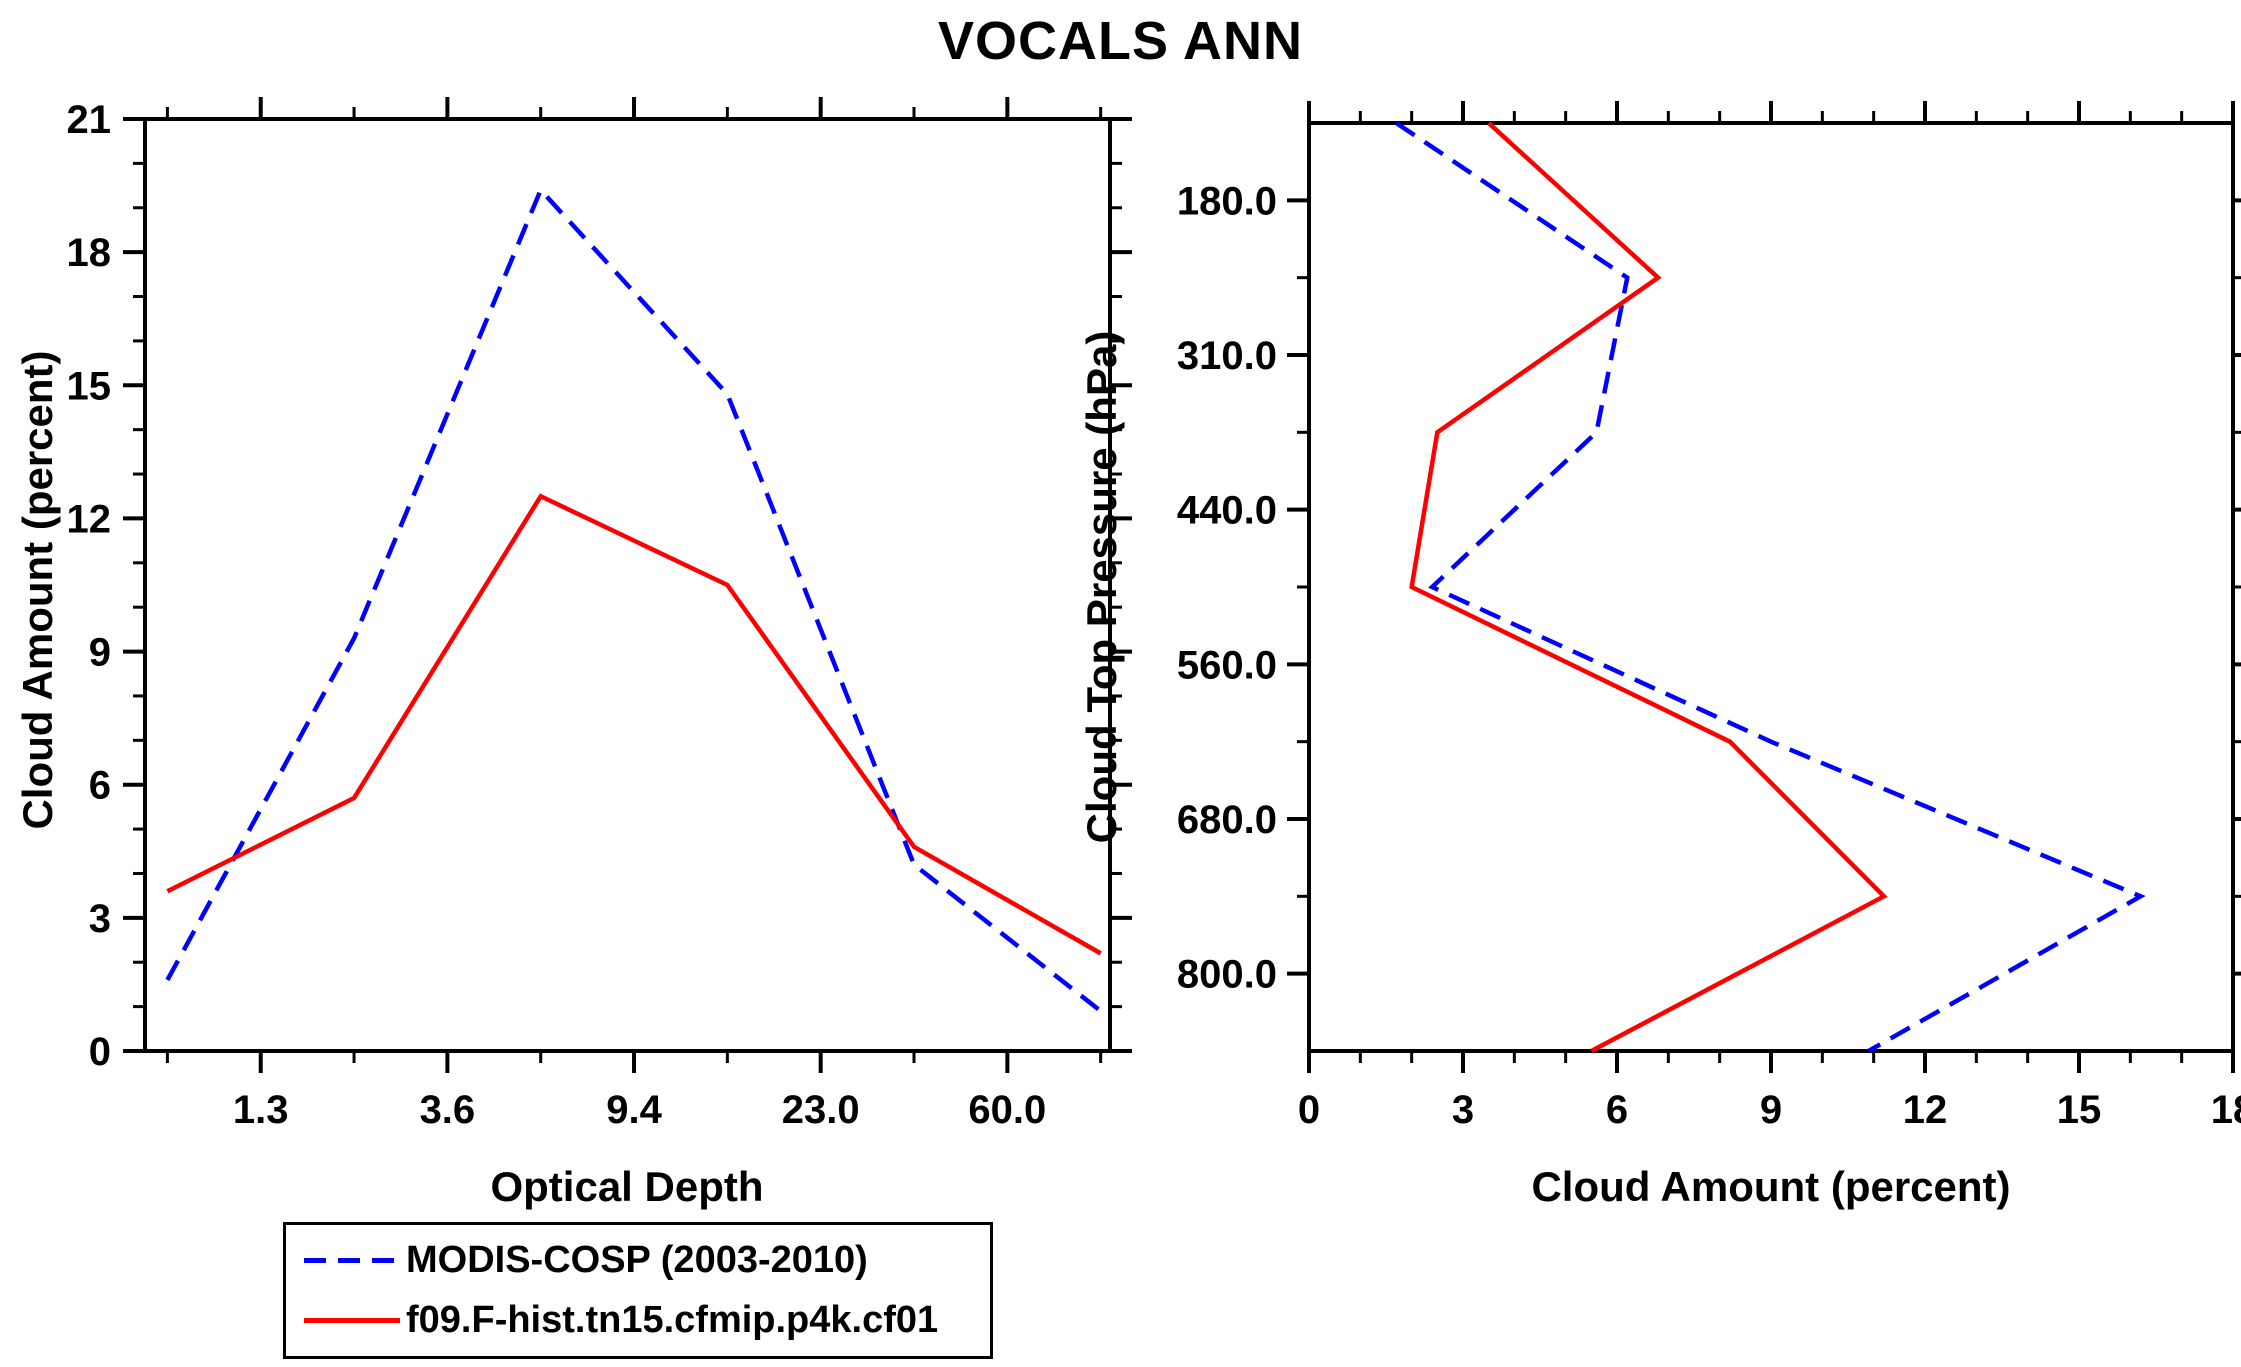 The image size is (2241, 1367). Describe the element at coordinates (634, 1110) in the screenshot. I see `tick-label: 9.4` at that location.